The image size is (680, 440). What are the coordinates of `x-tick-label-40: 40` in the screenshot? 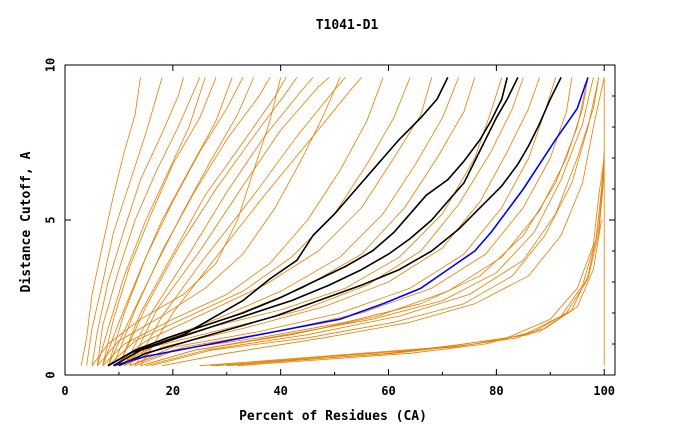 It's located at (280, 391).